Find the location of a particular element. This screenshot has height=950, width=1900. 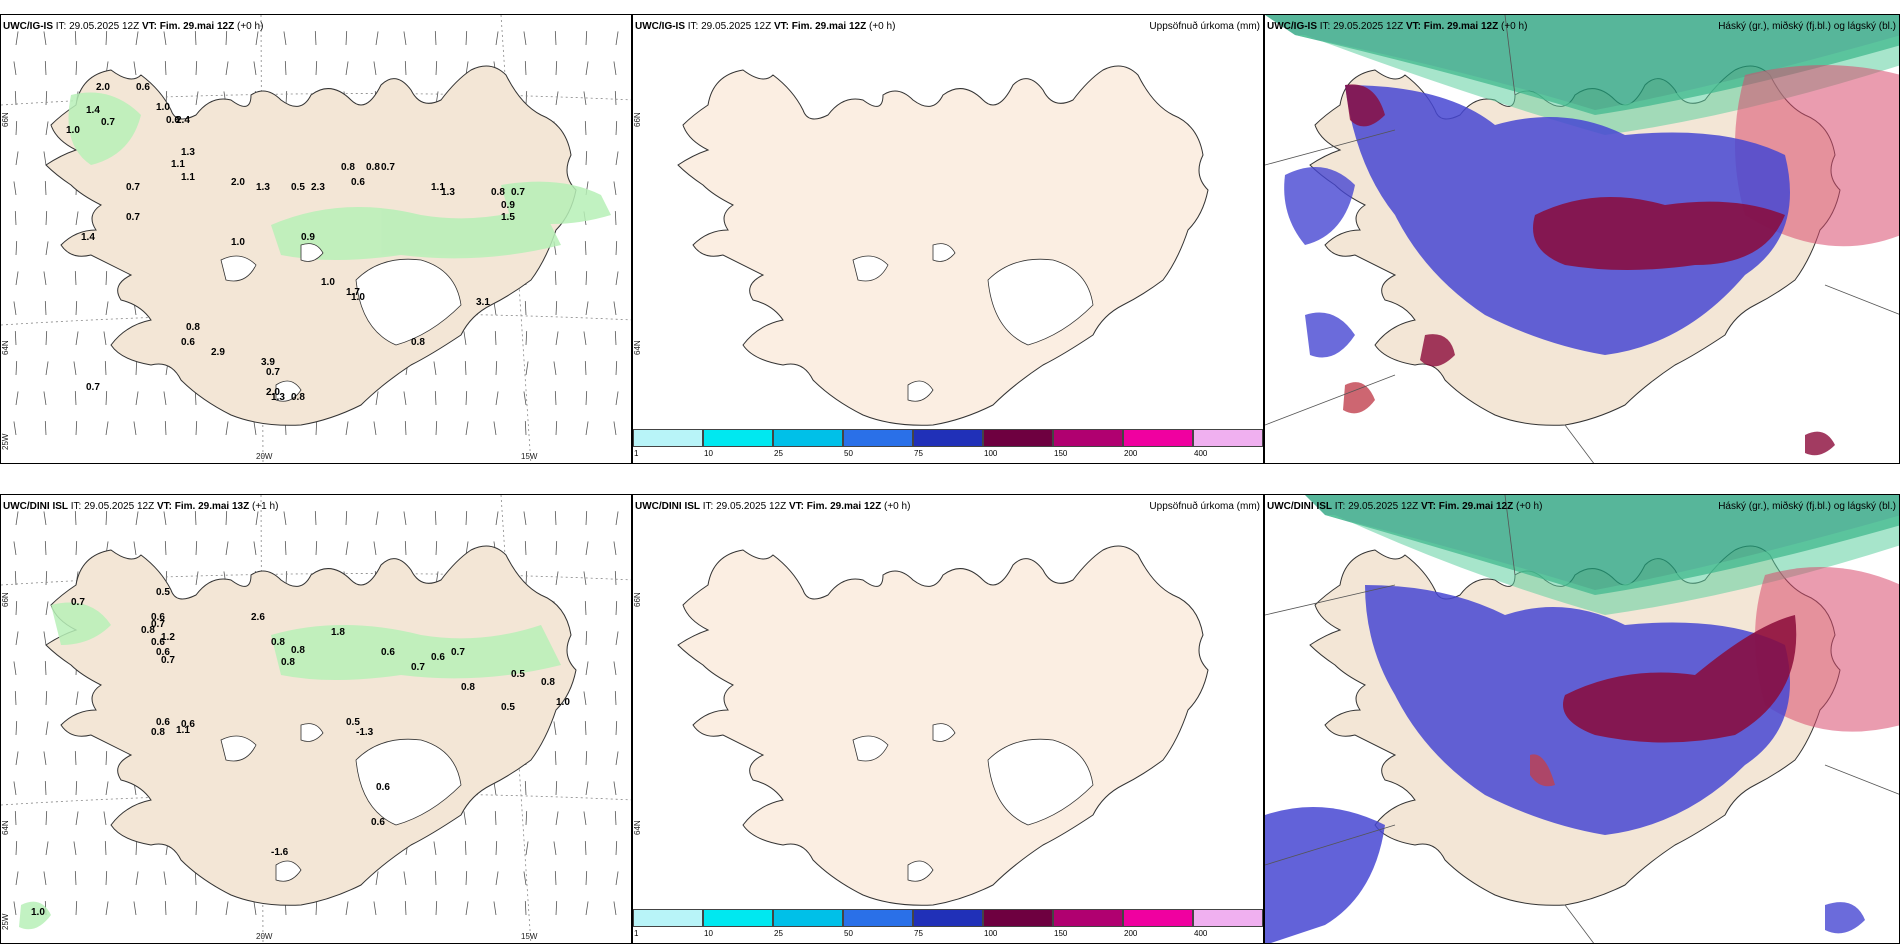

value-label: 0.9 is located at coordinates (508, 205).